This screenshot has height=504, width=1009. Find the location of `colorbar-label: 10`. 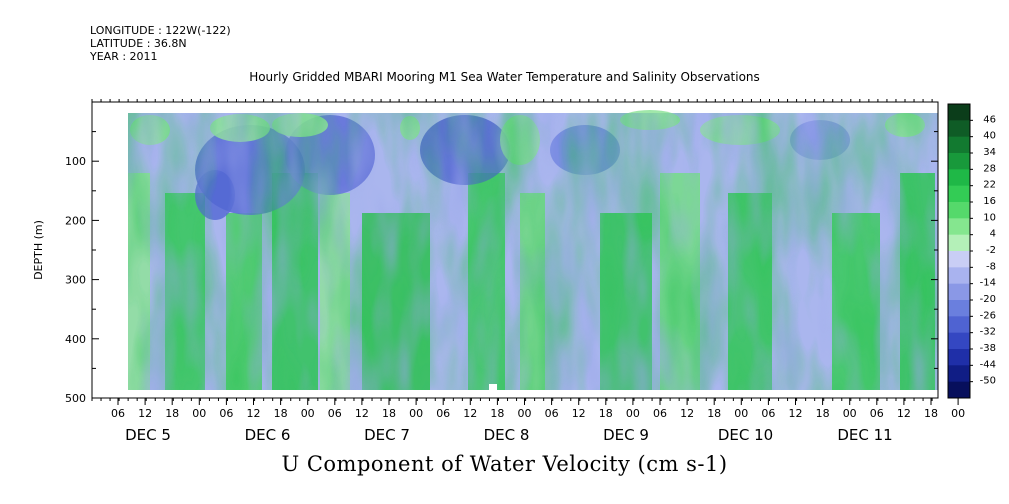

colorbar-label: 10 is located at coordinates (989, 217).